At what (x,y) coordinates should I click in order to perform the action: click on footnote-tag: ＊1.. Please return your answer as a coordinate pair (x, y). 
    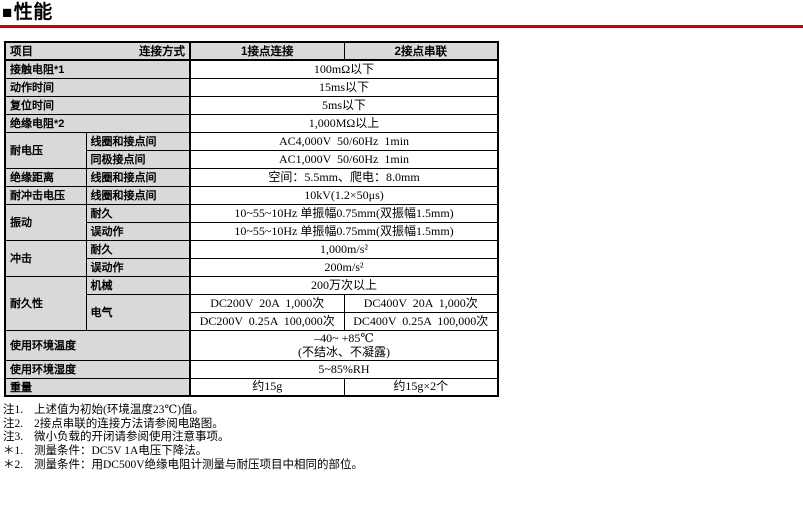
    Looking at the image, I should click on (13, 451).